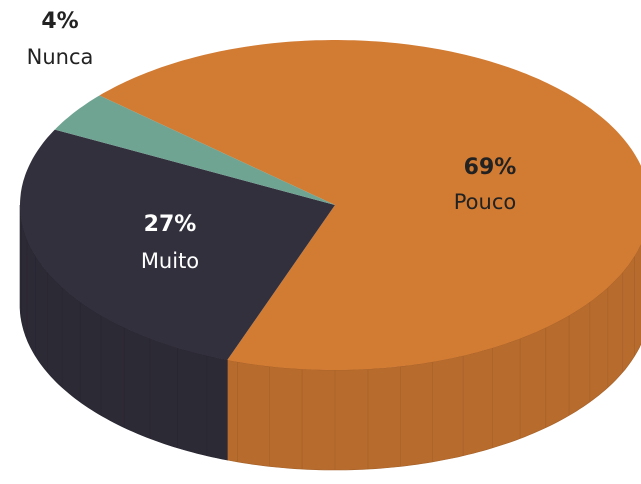 The height and width of the screenshot is (484, 641). I want to click on value-label: 27%, so click(170, 224).